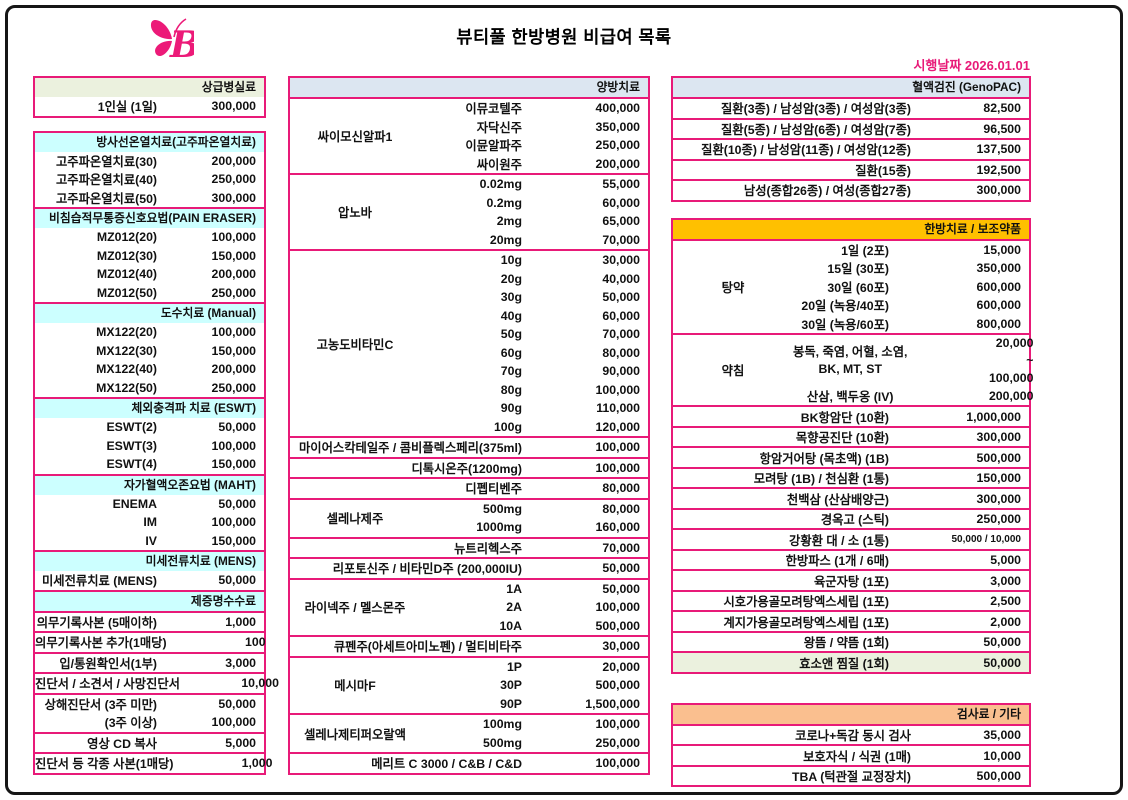  Describe the element at coordinates (534, 334) in the screenshot. I see `price-row: 50g 70,000` at that location.